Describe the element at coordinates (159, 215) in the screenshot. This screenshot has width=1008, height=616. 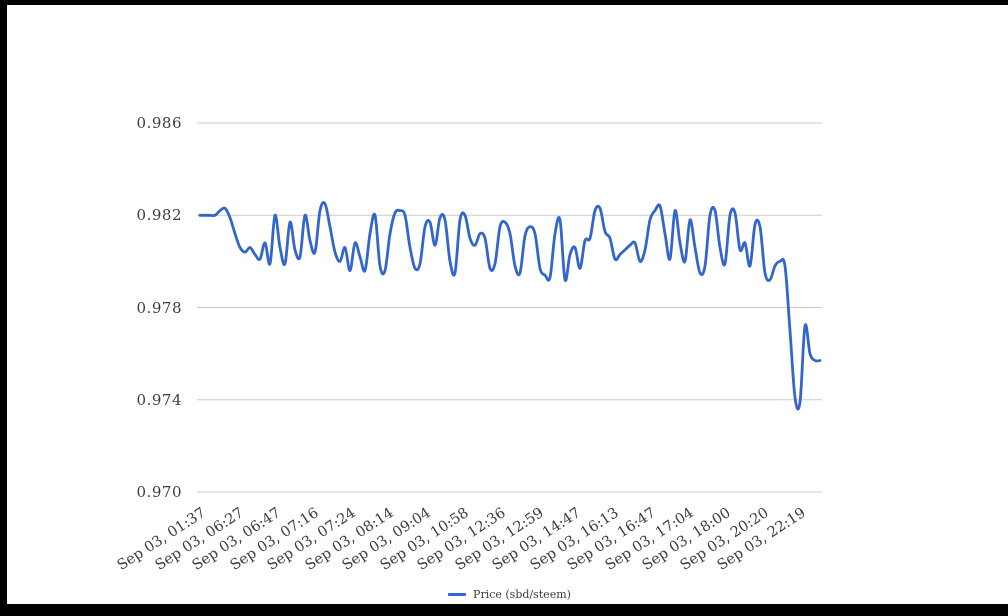
I see `y-axis-tick-label: 0.982` at that location.